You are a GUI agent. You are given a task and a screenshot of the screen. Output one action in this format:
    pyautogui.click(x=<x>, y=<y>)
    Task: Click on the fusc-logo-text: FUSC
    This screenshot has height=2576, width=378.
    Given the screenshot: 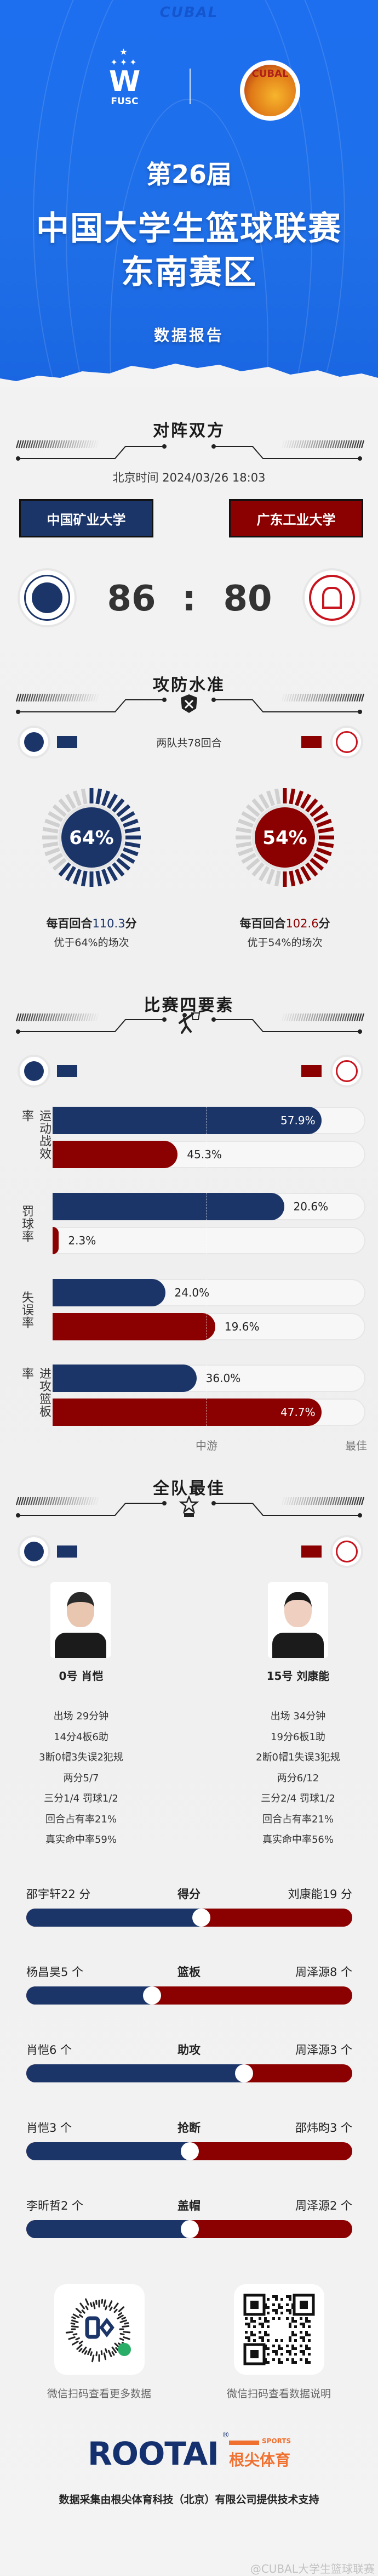 What is the action you would take?
    pyautogui.click(x=125, y=101)
    